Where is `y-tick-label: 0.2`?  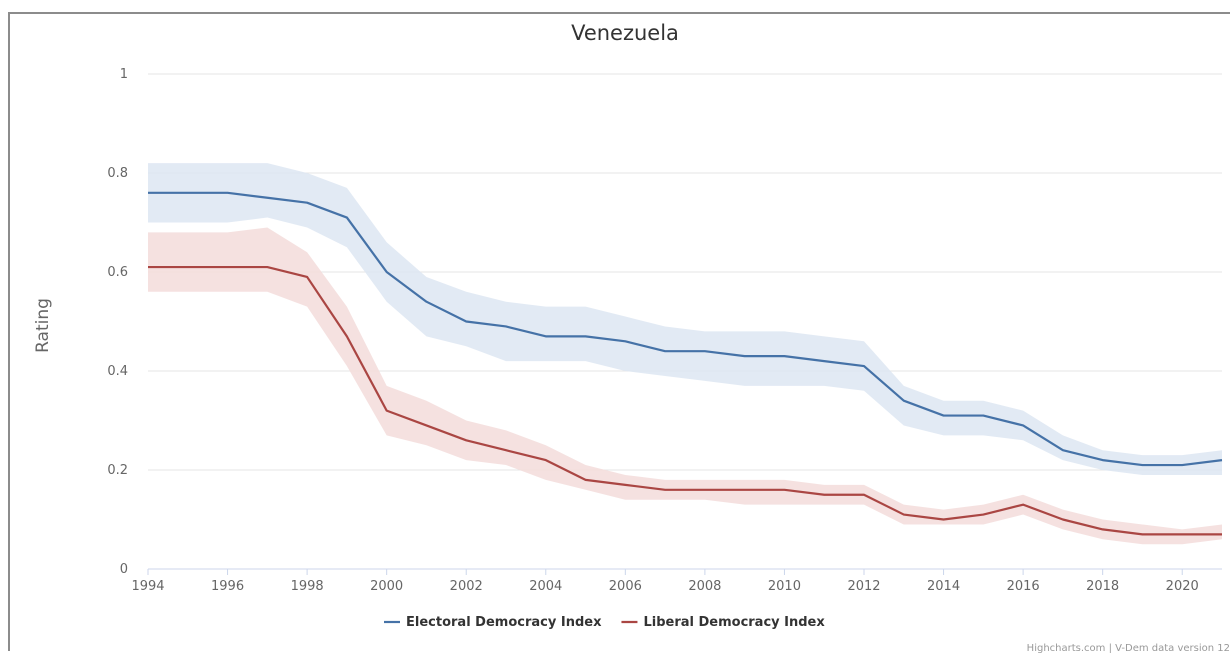 y-tick-label: 0.2 is located at coordinates (117, 470).